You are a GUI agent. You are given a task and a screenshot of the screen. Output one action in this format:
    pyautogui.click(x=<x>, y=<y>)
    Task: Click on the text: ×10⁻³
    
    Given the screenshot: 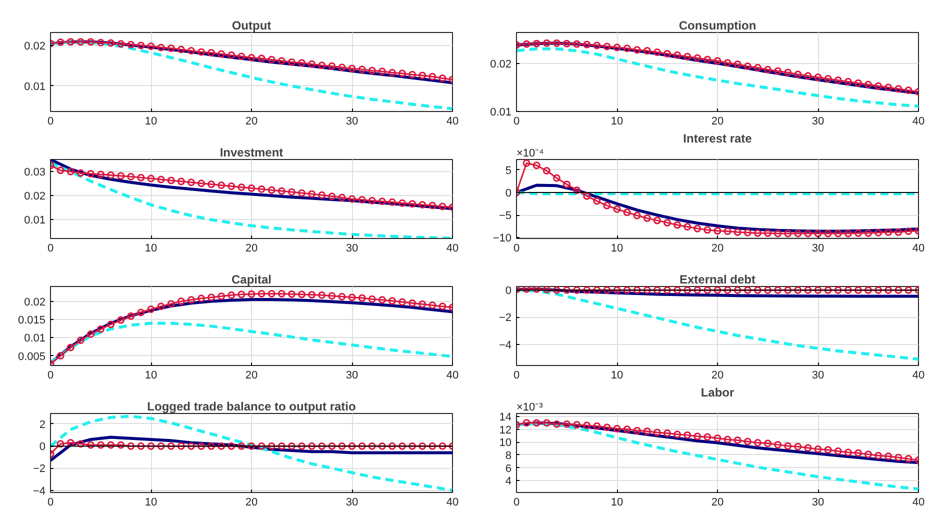 What is the action you would take?
    pyautogui.click(x=530, y=408)
    